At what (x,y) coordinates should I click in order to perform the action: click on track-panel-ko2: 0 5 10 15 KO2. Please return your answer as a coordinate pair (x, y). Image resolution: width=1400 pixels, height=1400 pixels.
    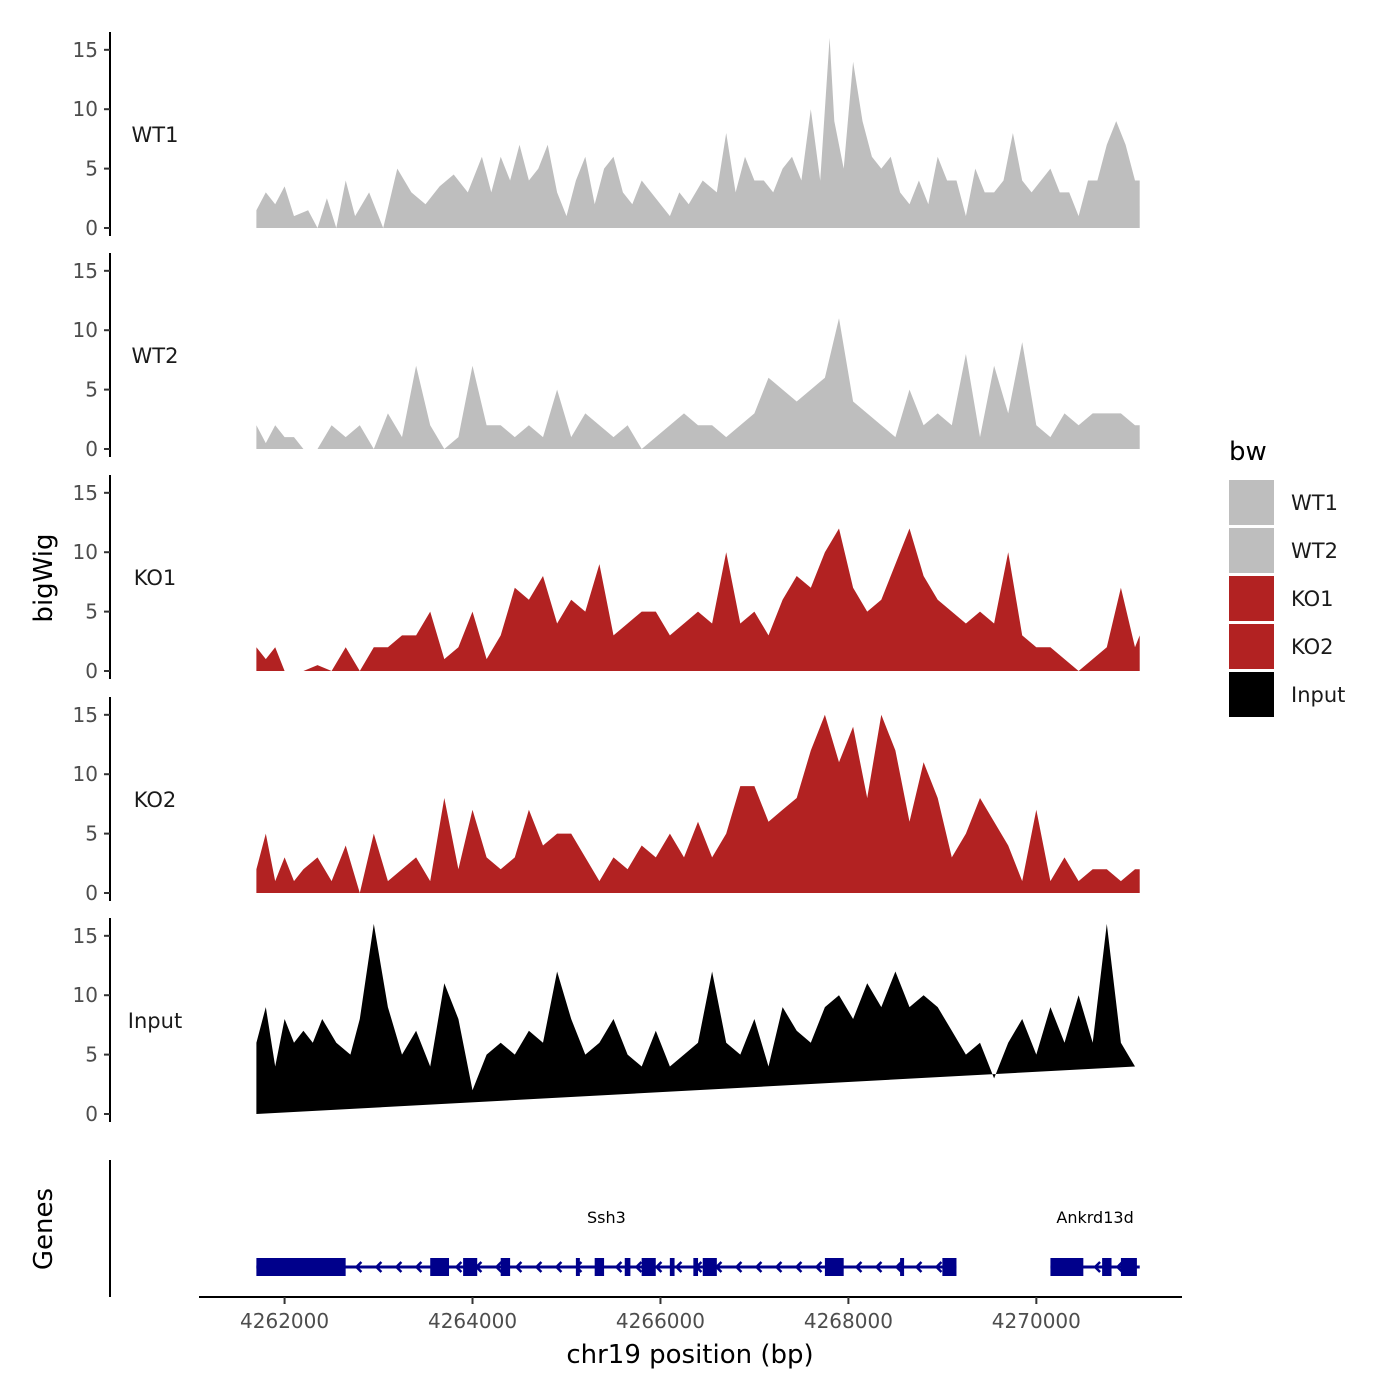
    Looking at the image, I should click on (606, 801).